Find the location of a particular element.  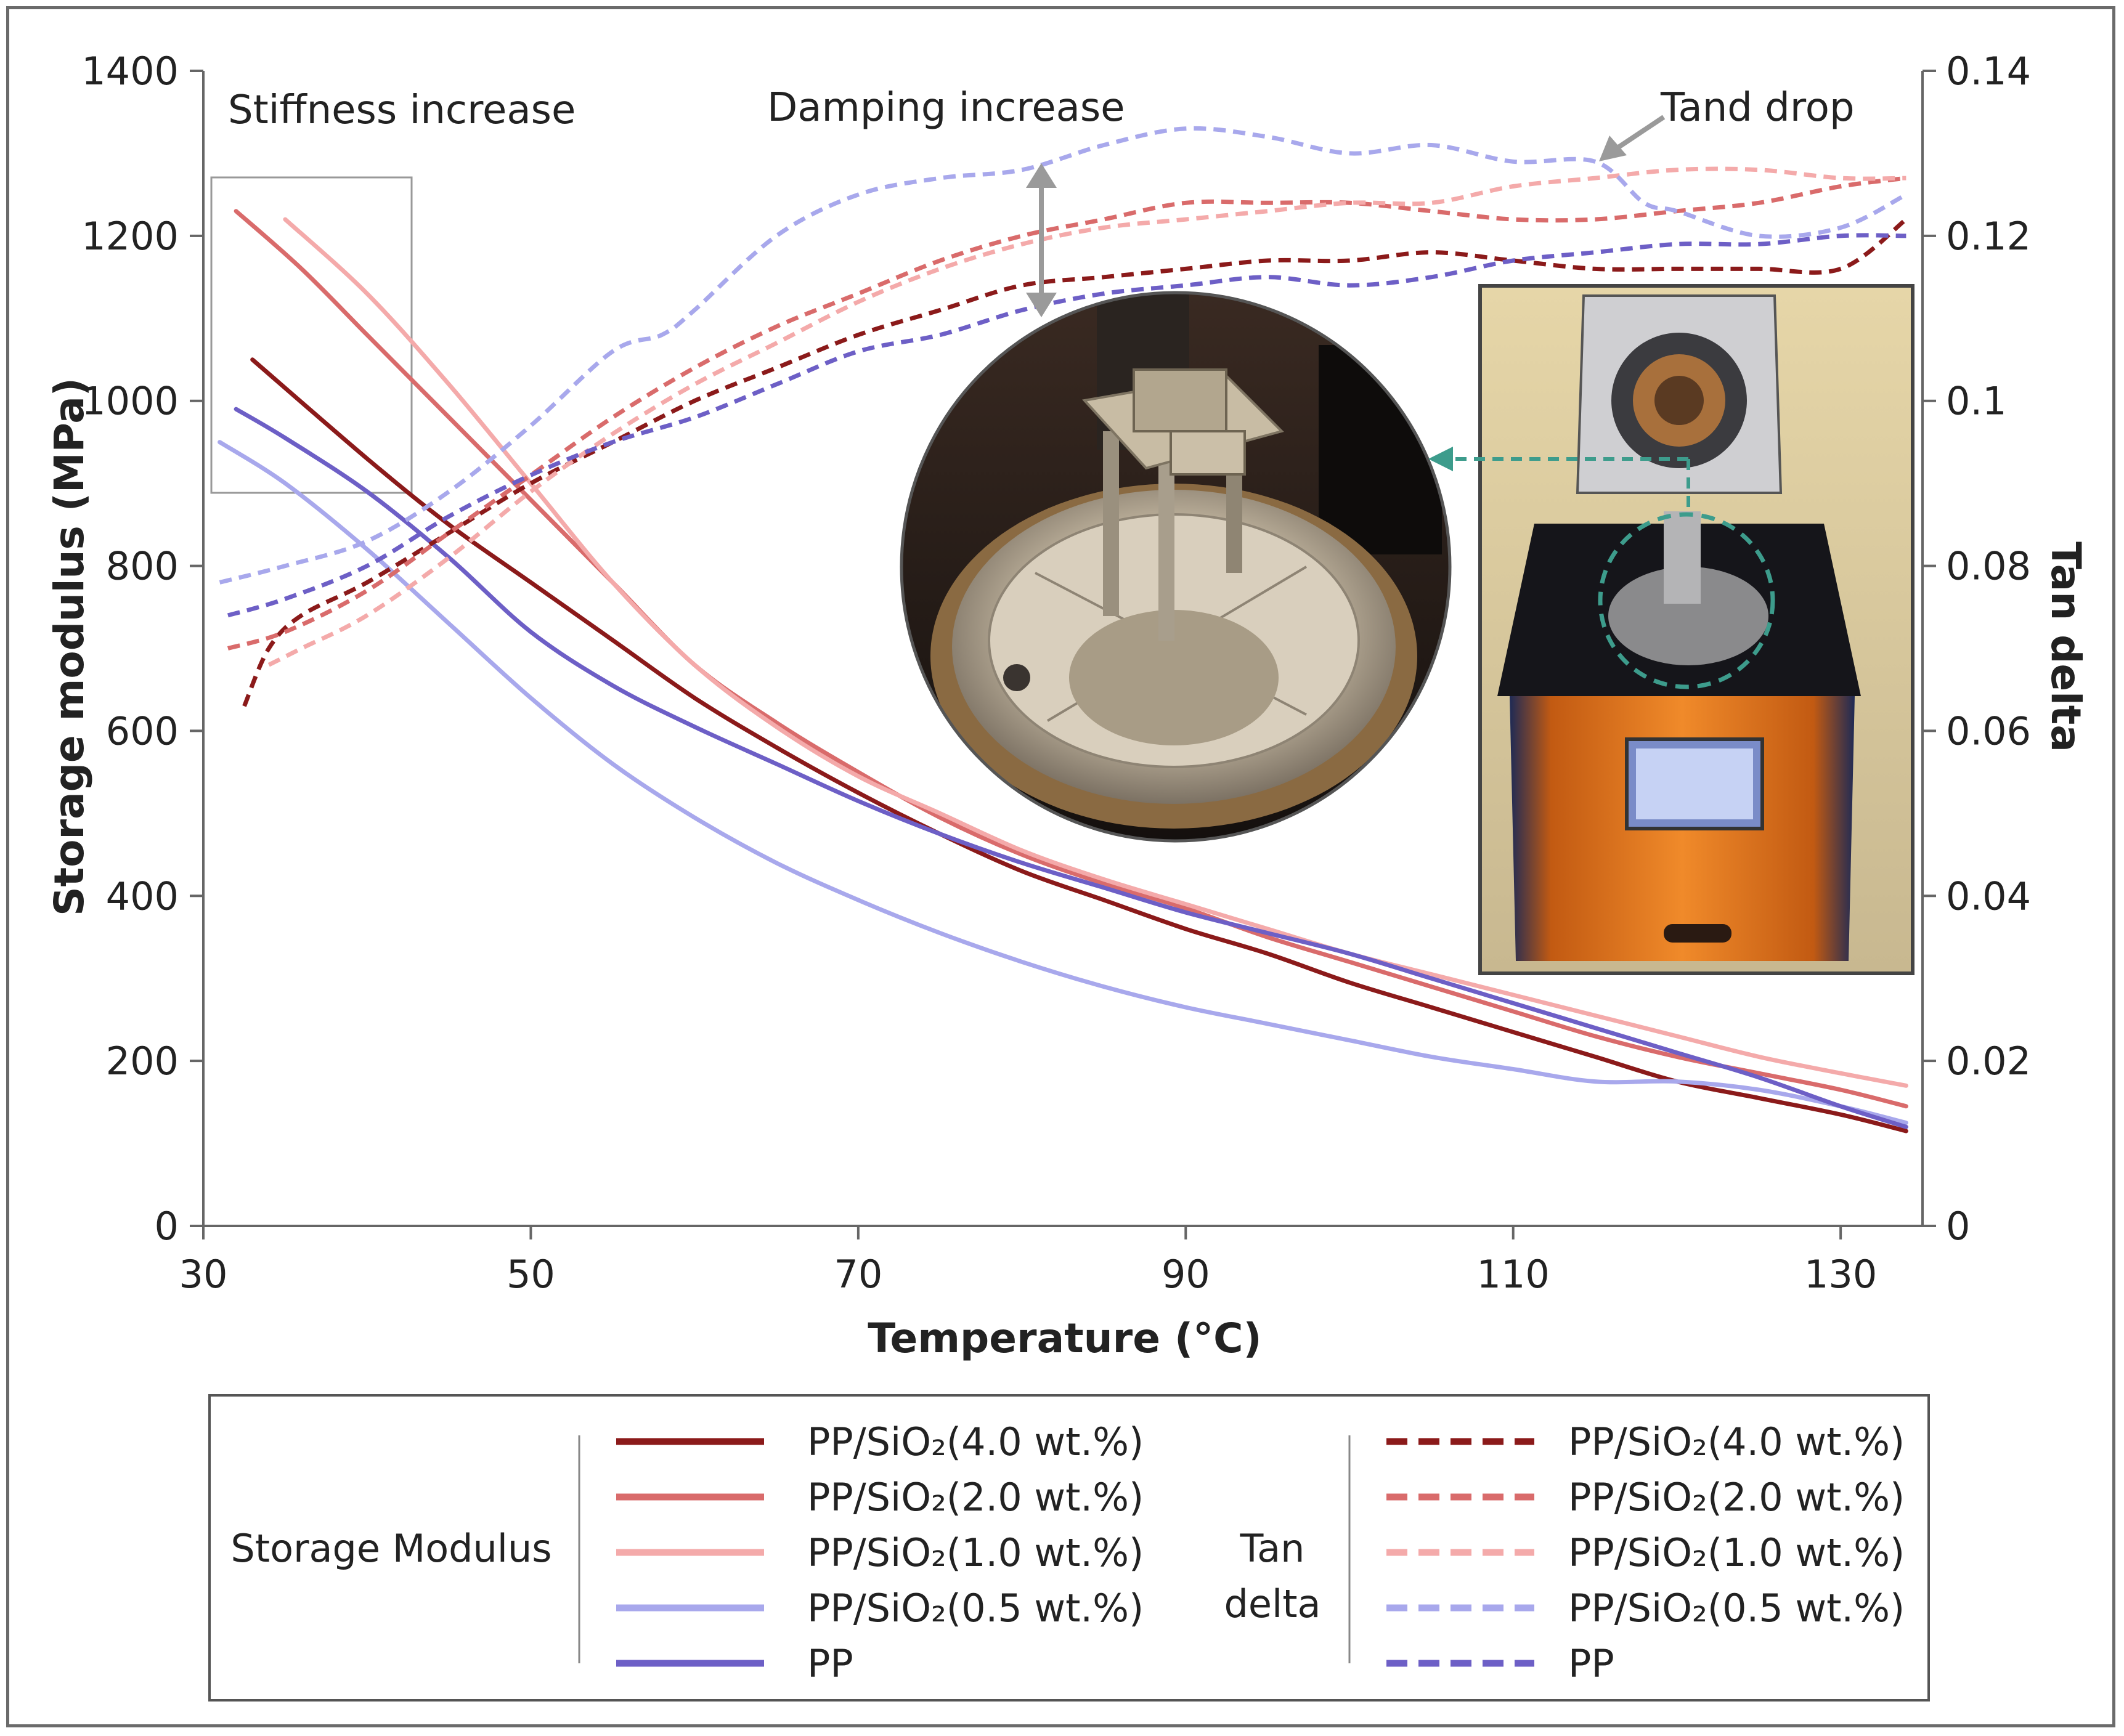

tand-drop-annotation: Tand drop is located at coordinates (1757, 108).